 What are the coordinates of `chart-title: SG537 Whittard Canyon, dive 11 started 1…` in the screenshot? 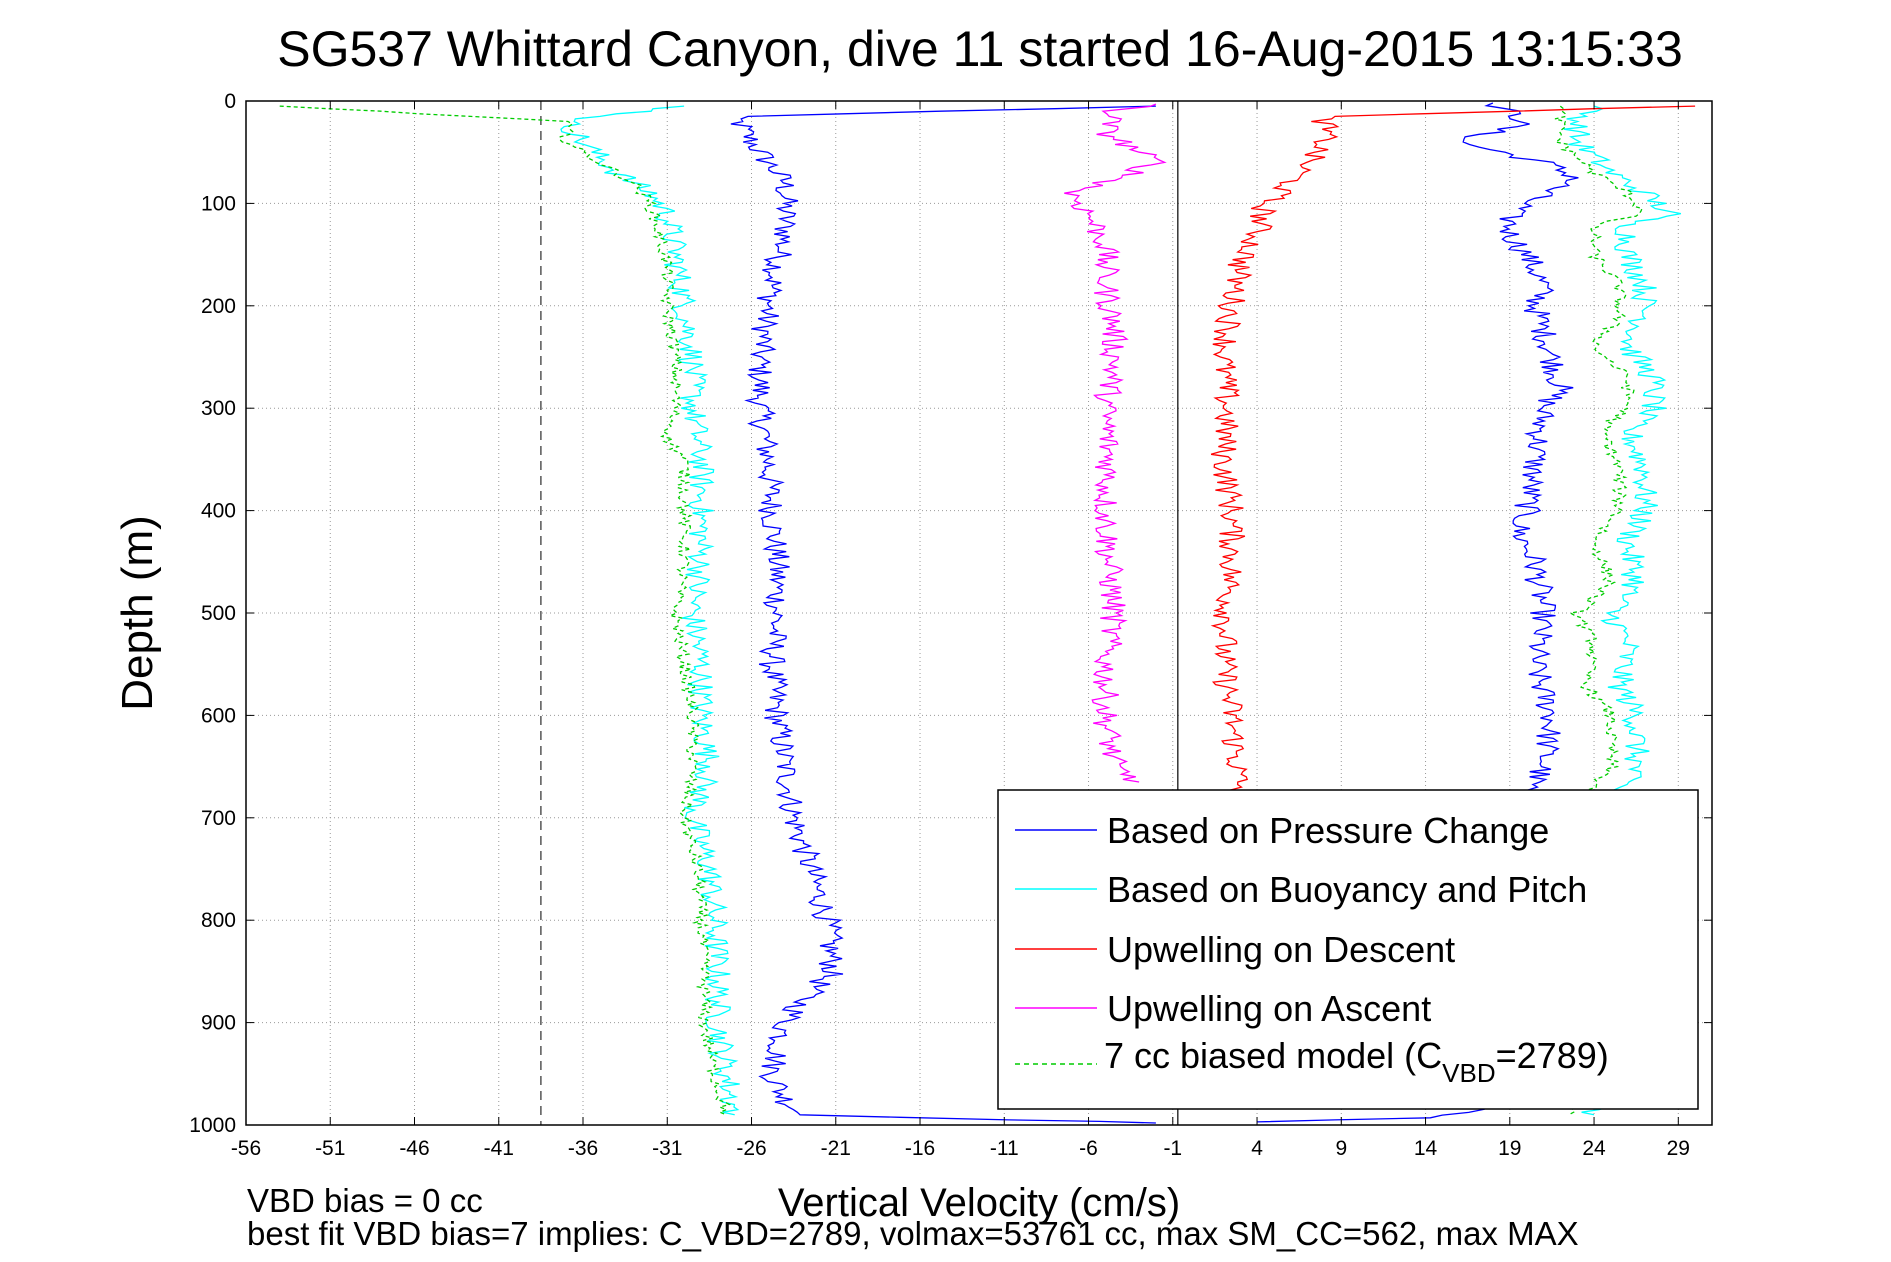 It's located at (980, 49).